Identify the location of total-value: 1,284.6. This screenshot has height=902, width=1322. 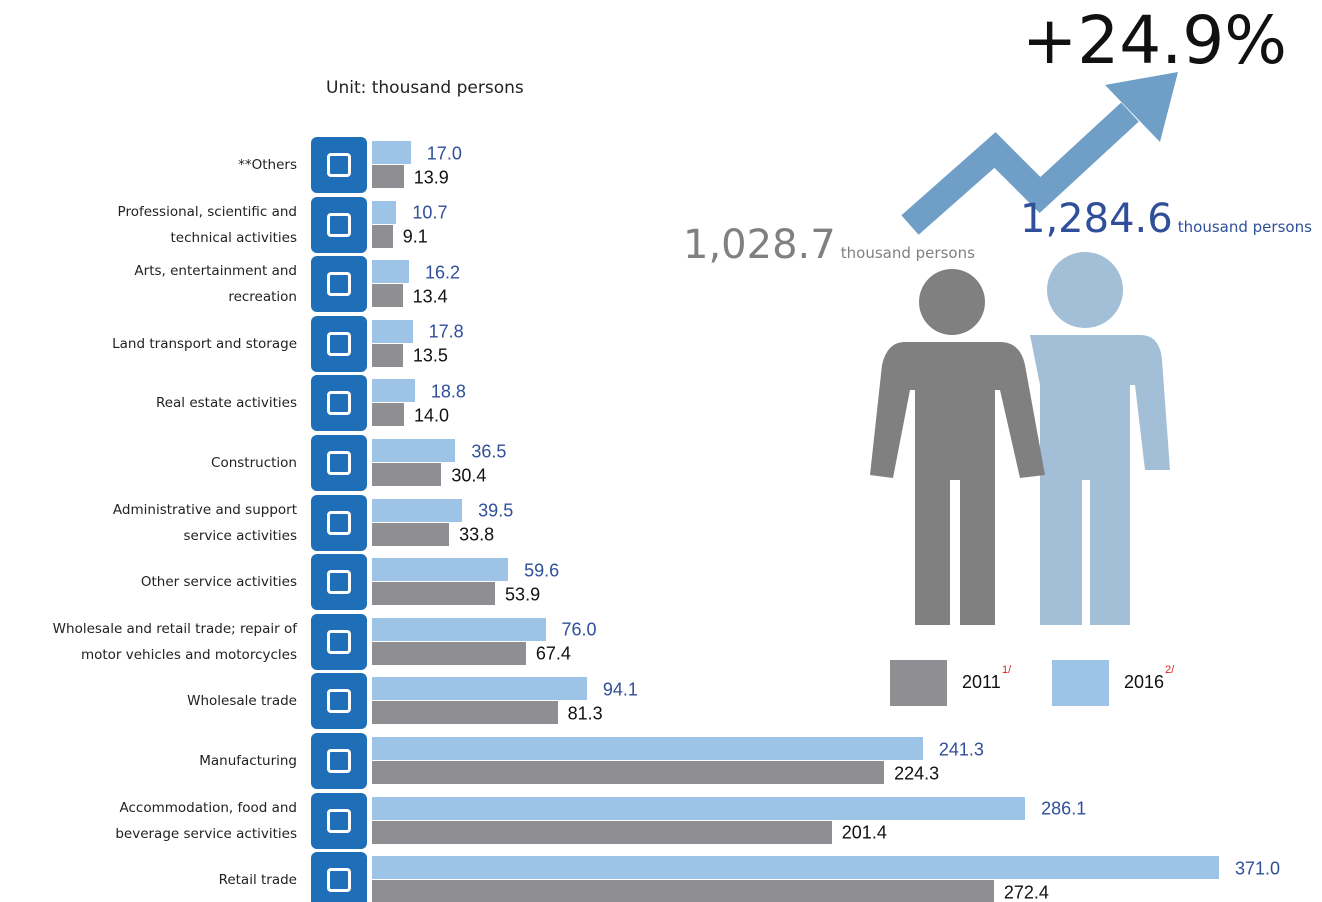
(1096, 219).